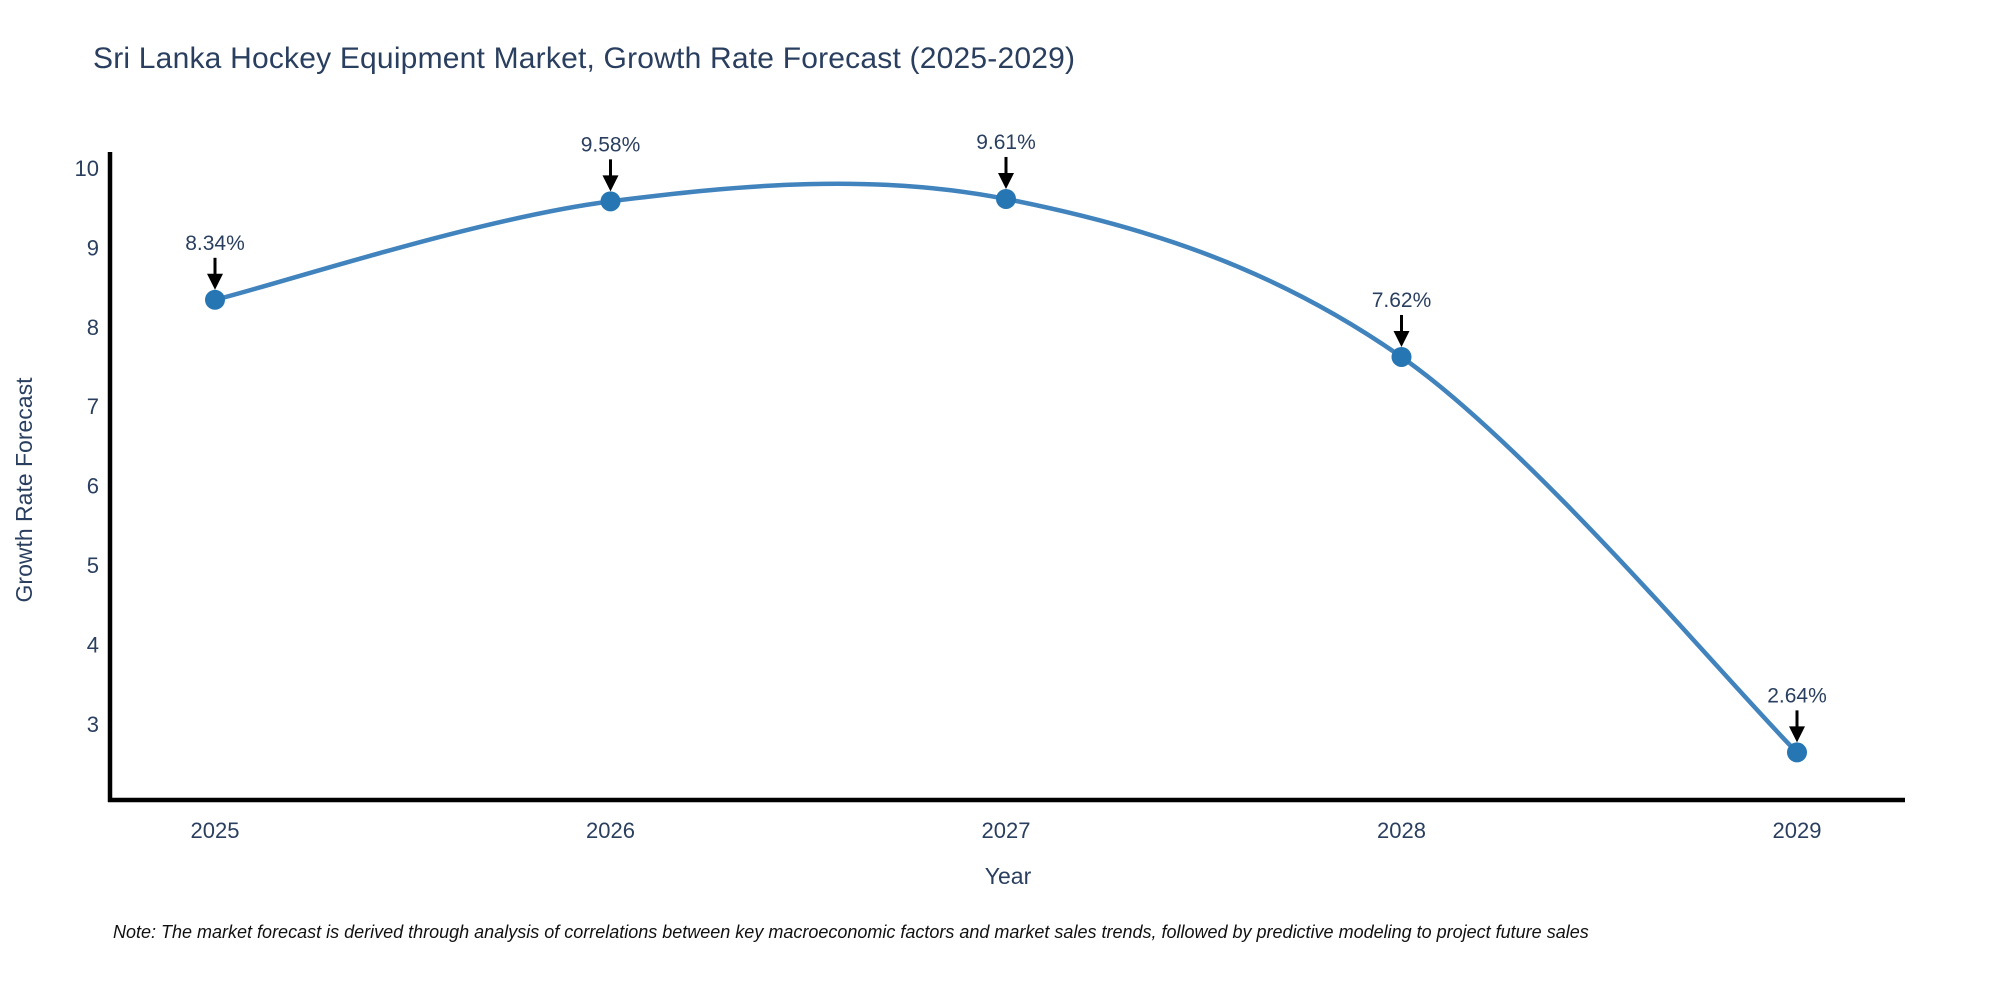 The width and height of the screenshot is (2000, 1000). What do you see at coordinates (87, 168) in the screenshot?
I see `y-tick-label: 10` at bounding box center [87, 168].